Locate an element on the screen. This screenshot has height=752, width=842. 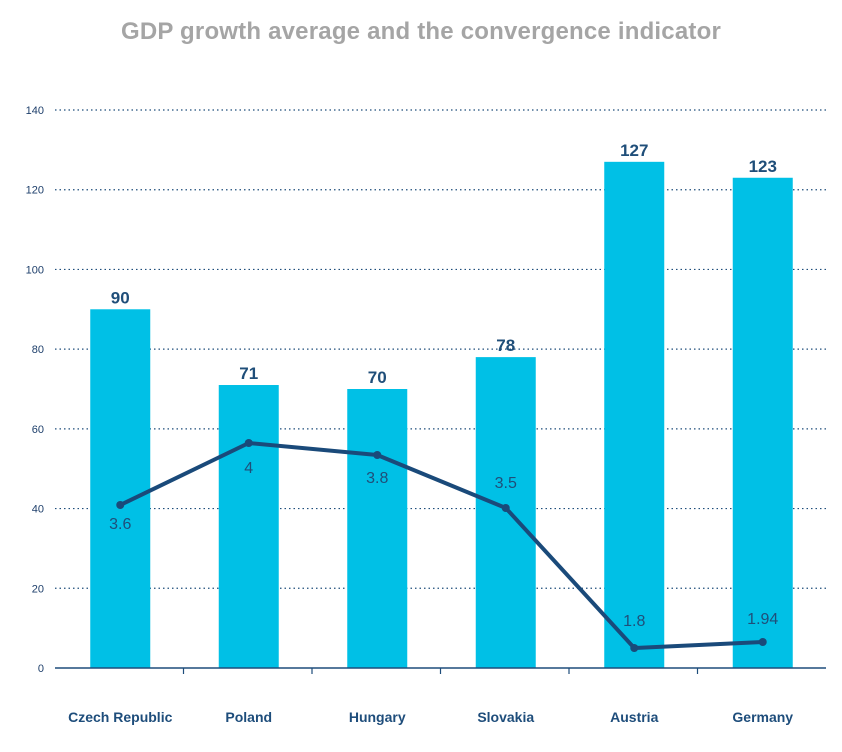
y-tick-label: 120 is located at coordinates (35, 191).